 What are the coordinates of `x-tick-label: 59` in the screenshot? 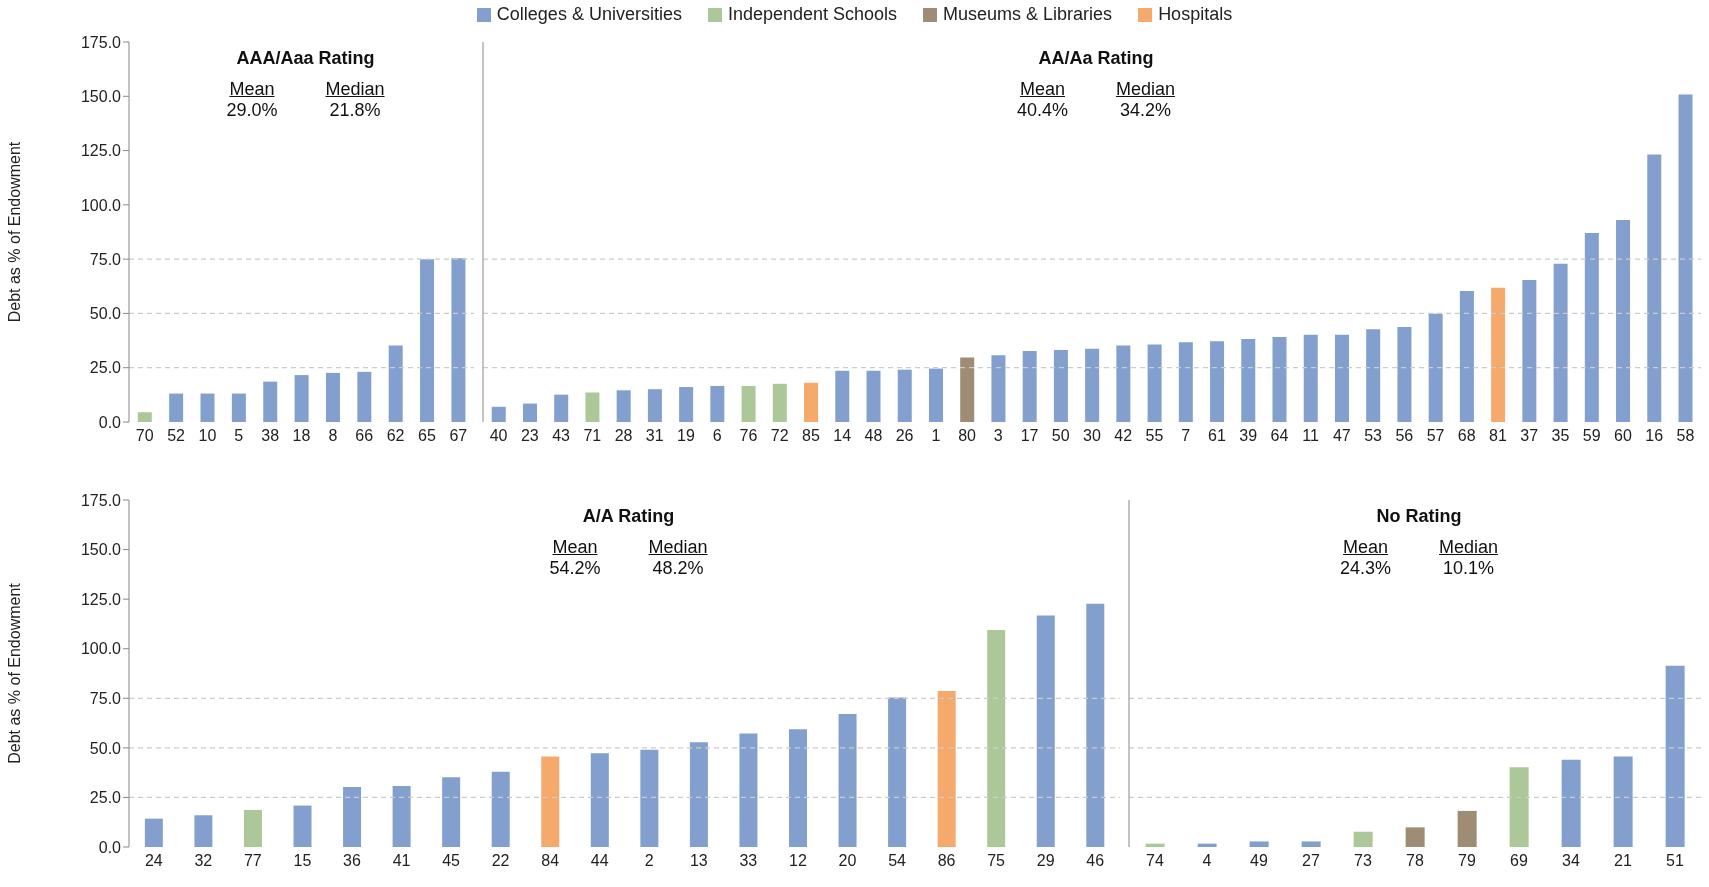 It's located at (1591, 436).